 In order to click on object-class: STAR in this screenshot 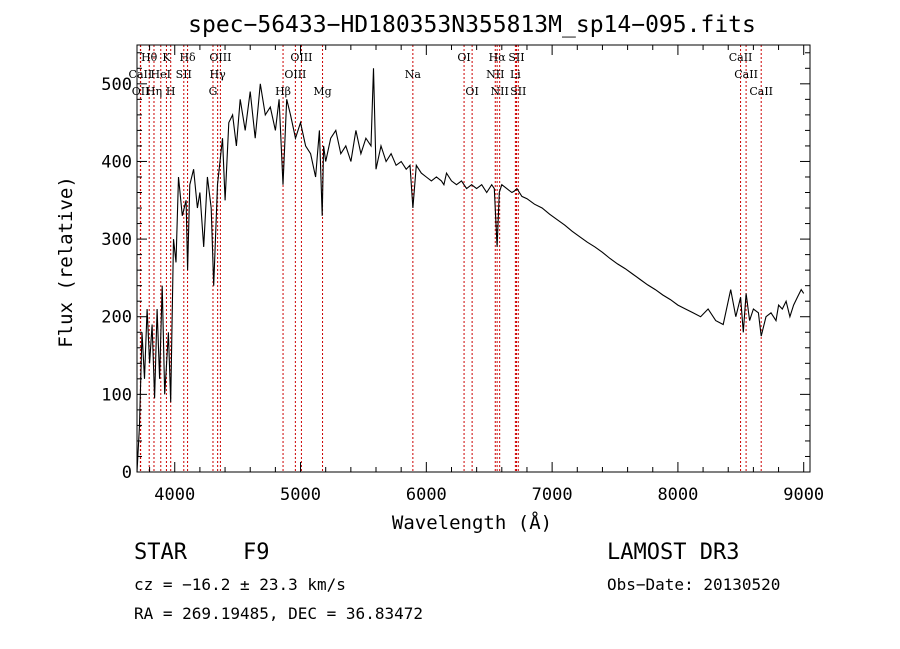, I will do `click(161, 552)`.